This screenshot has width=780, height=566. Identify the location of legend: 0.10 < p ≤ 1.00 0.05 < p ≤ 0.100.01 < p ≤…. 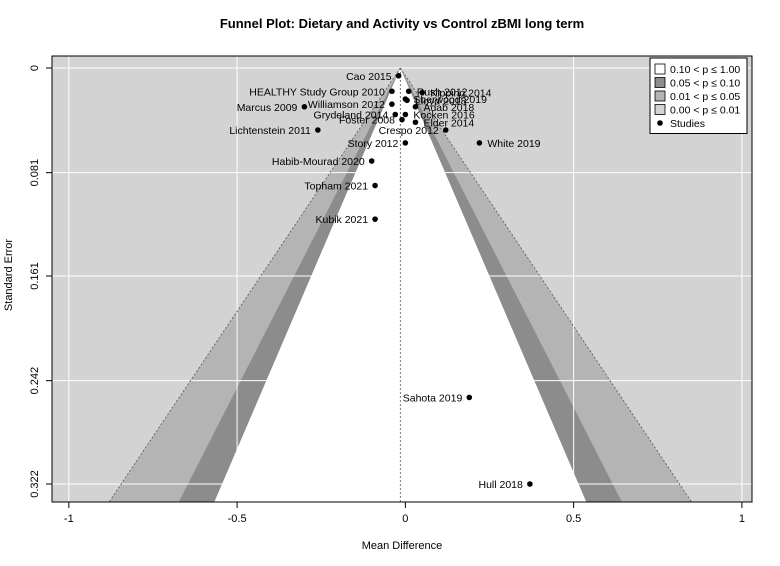
(698, 95).